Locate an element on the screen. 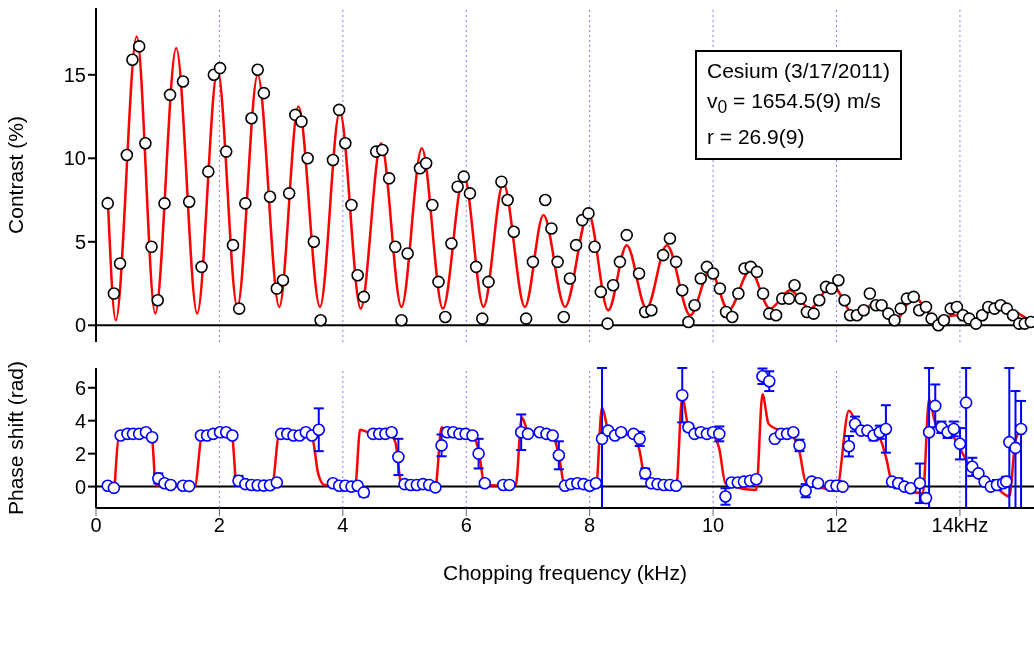  annotation: Cesium (3/17/2011) is located at coordinates (798, 71).